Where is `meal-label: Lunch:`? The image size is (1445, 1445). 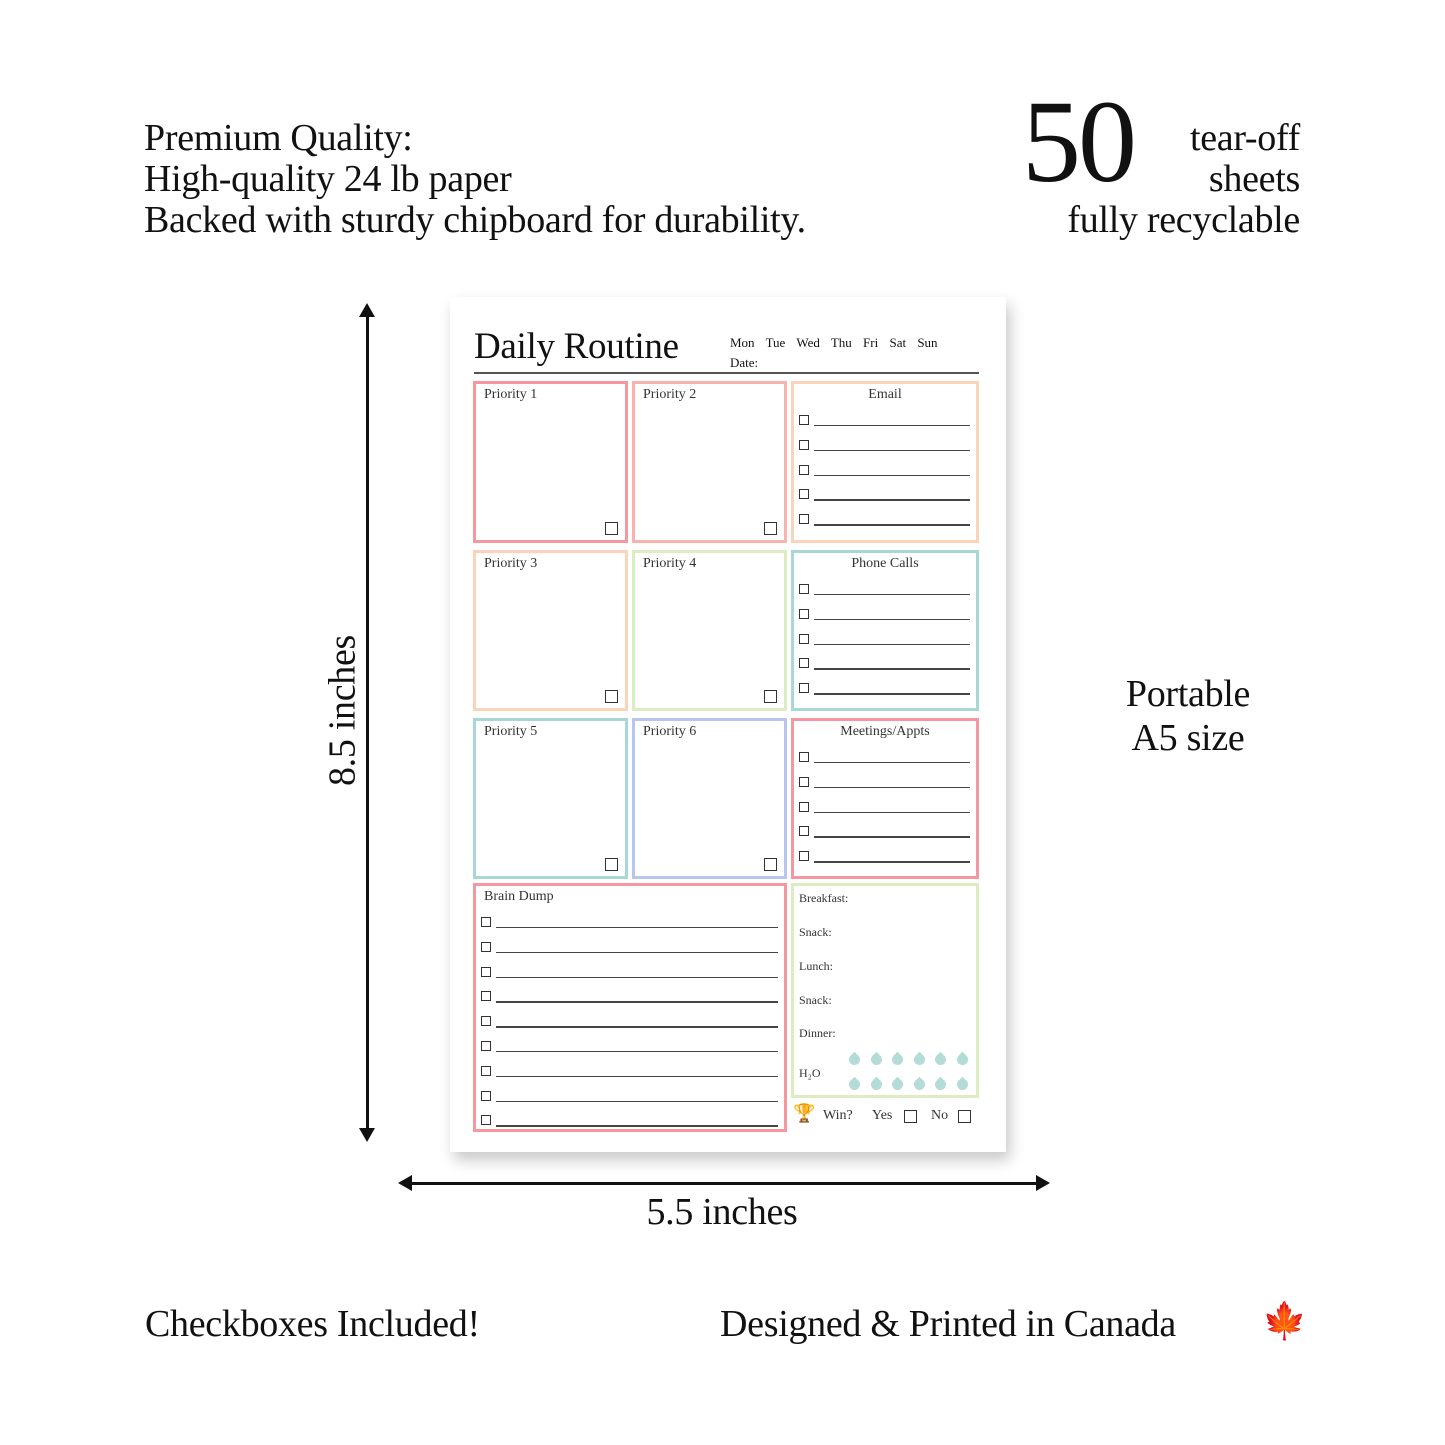
meal-label: Lunch: is located at coordinates (816, 966).